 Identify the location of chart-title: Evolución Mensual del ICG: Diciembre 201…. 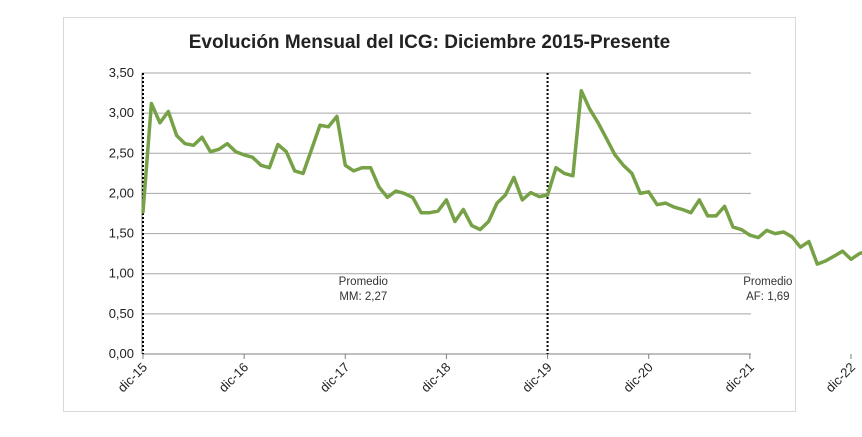
(429, 42).